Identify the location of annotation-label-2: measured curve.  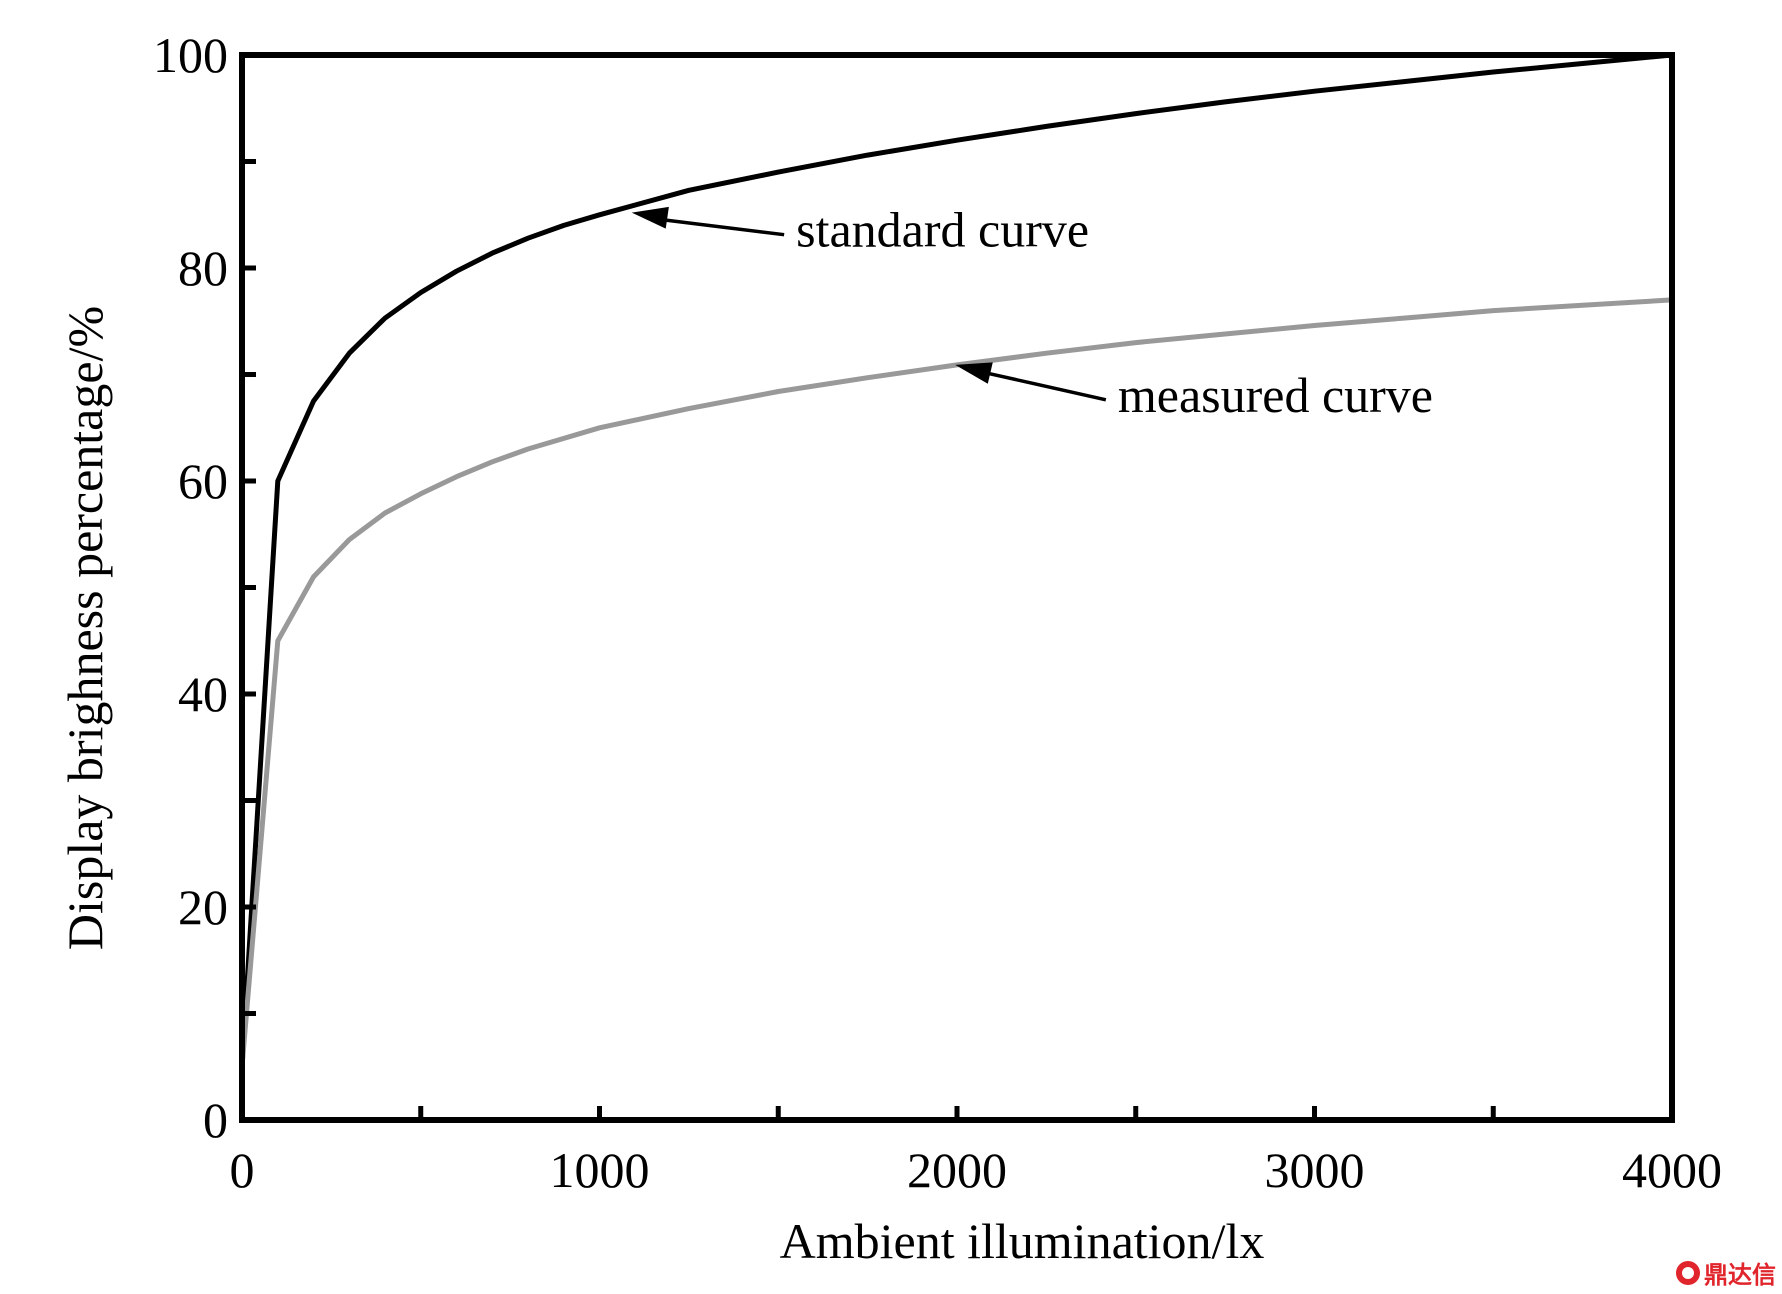
(1275, 395).